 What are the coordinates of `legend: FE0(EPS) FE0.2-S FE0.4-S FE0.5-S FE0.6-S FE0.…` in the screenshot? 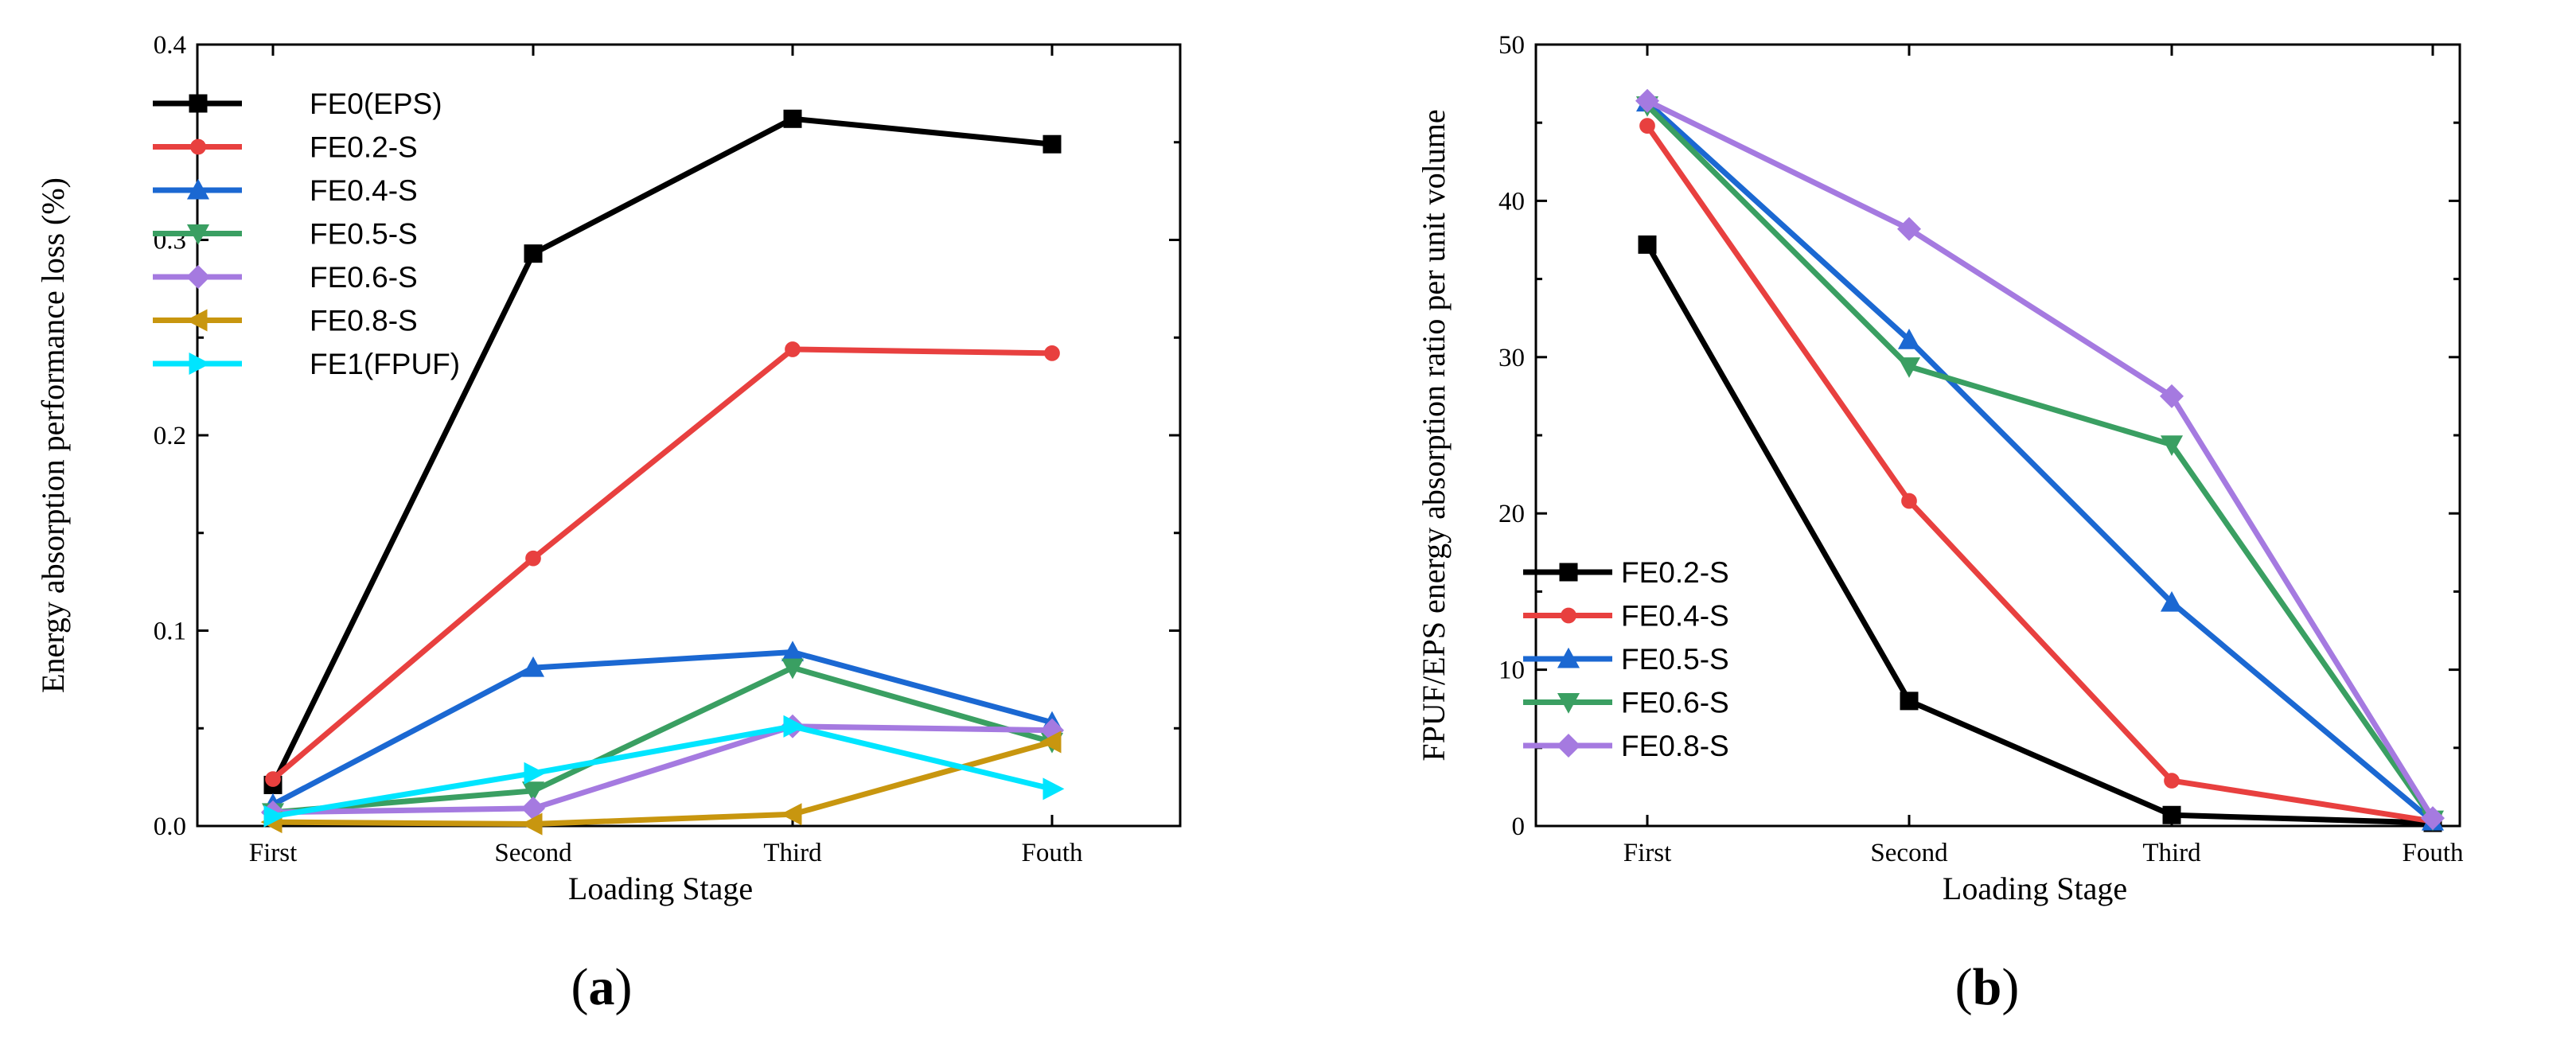 It's located at (306, 234).